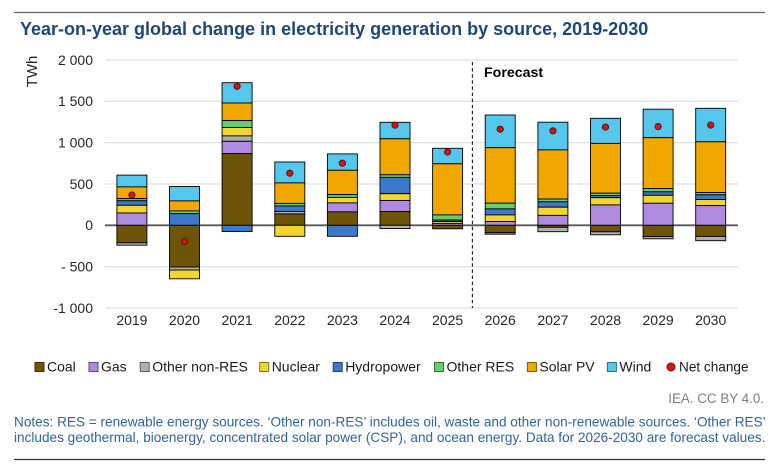  Describe the element at coordinates (89, 225) in the screenshot. I see `svg-text: 0` at that location.